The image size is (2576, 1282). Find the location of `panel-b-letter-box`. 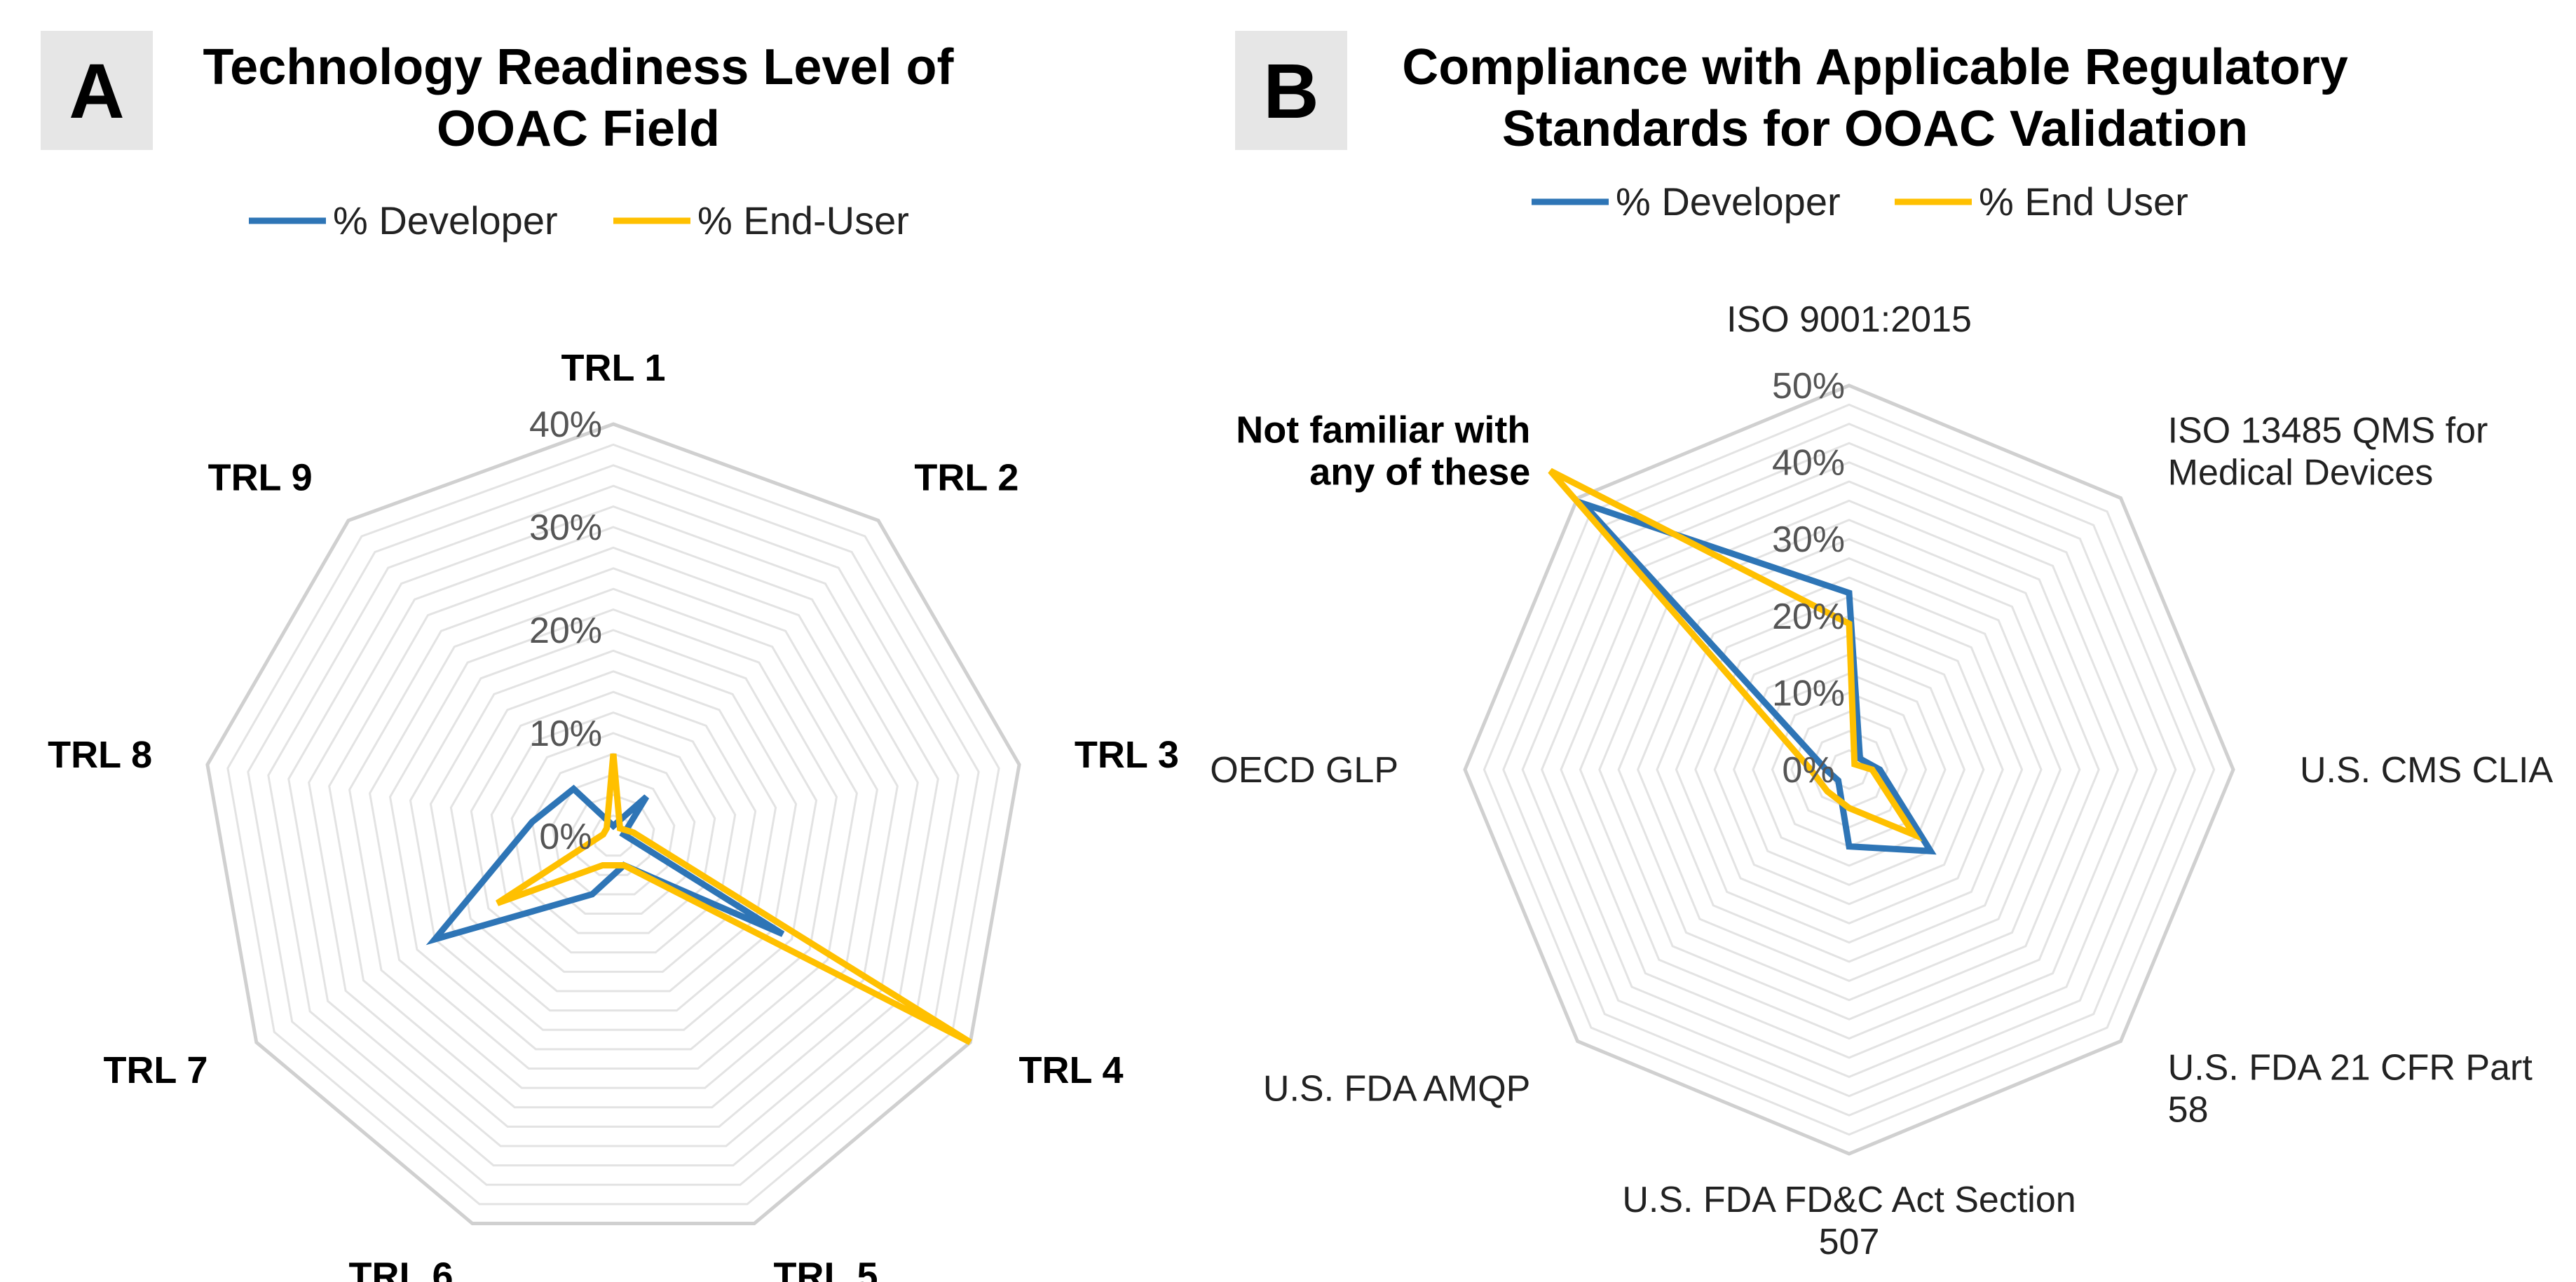

panel-b-letter-box is located at coordinates (1291, 90).